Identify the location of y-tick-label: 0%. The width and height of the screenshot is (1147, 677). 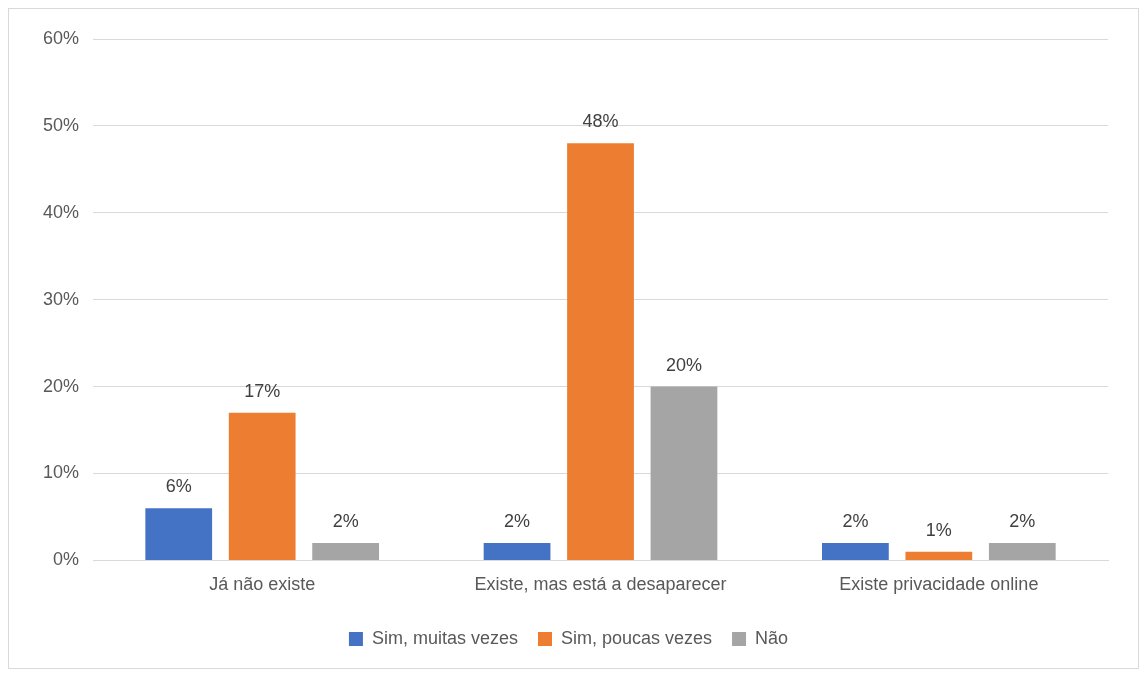
(66, 559).